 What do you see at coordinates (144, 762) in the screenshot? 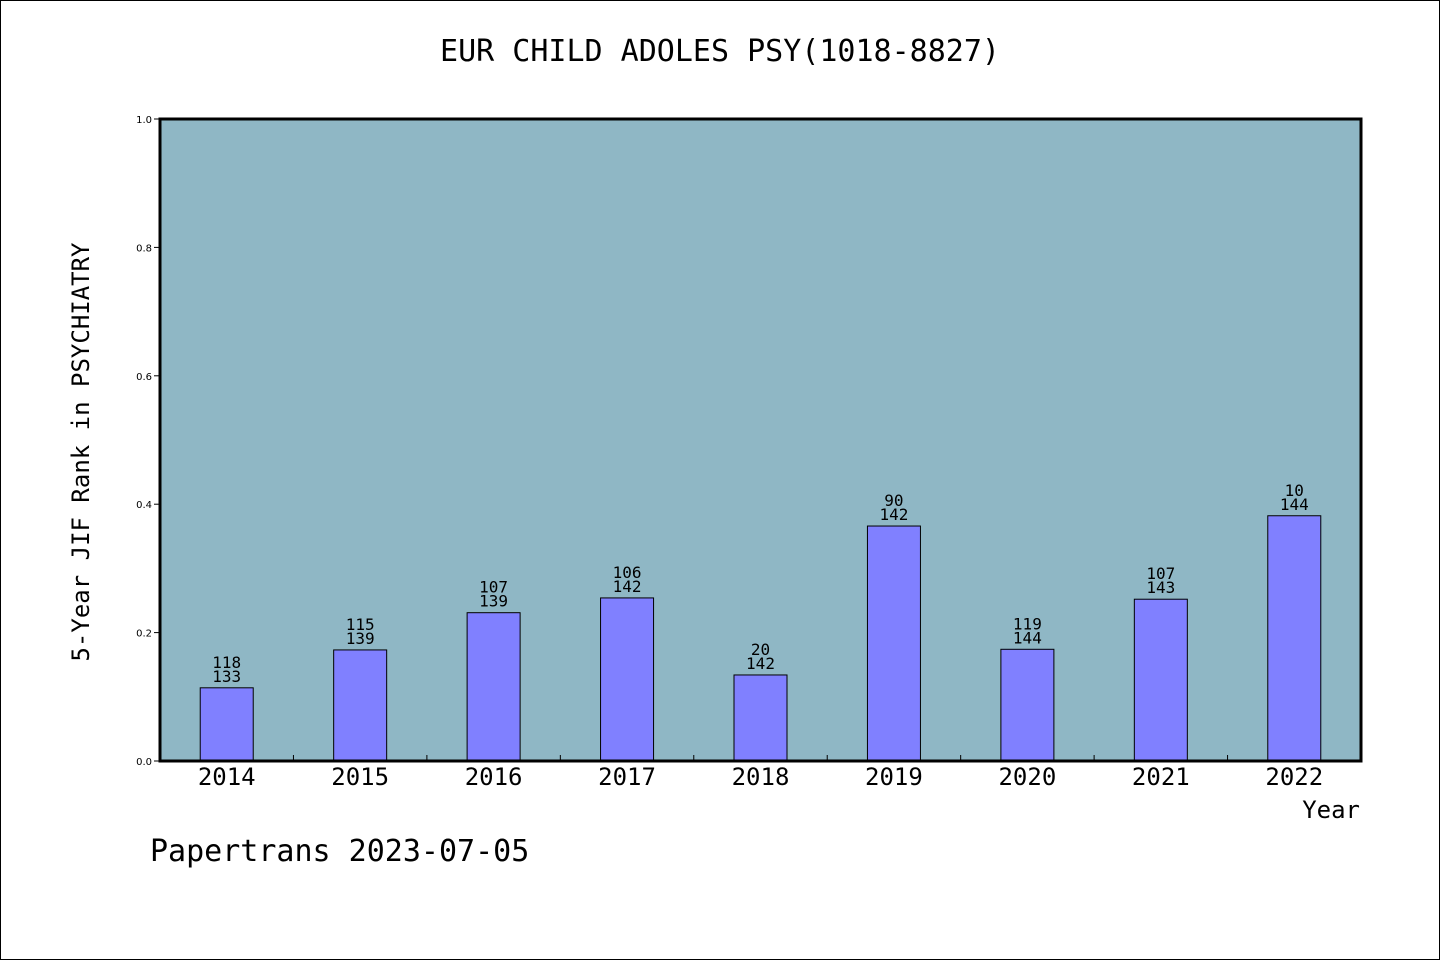
I see `y-tick-label: 0.0` at bounding box center [144, 762].